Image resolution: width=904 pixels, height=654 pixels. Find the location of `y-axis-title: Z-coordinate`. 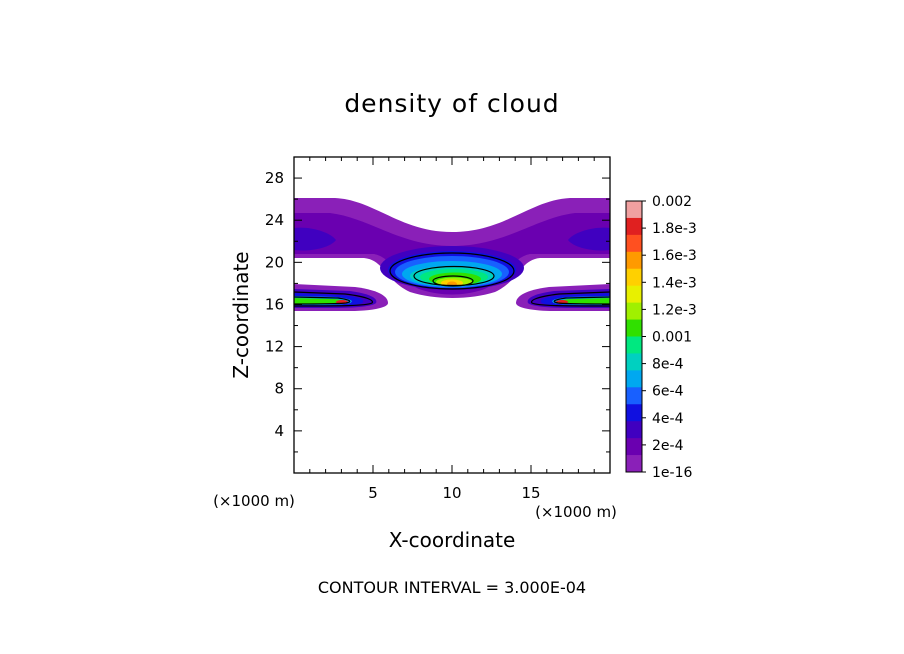

y-axis-title: Z-coordinate is located at coordinates (241, 314).